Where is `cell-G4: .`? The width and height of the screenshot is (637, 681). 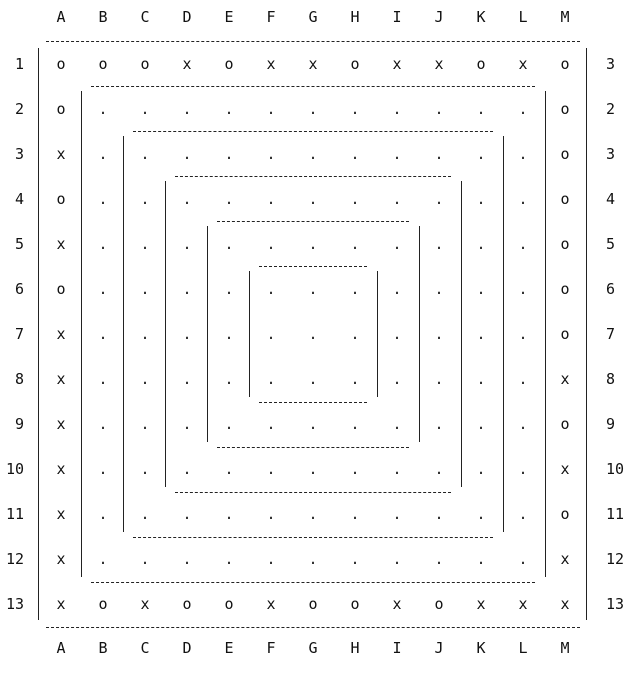
cell-G4: . is located at coordinates (313, 199).